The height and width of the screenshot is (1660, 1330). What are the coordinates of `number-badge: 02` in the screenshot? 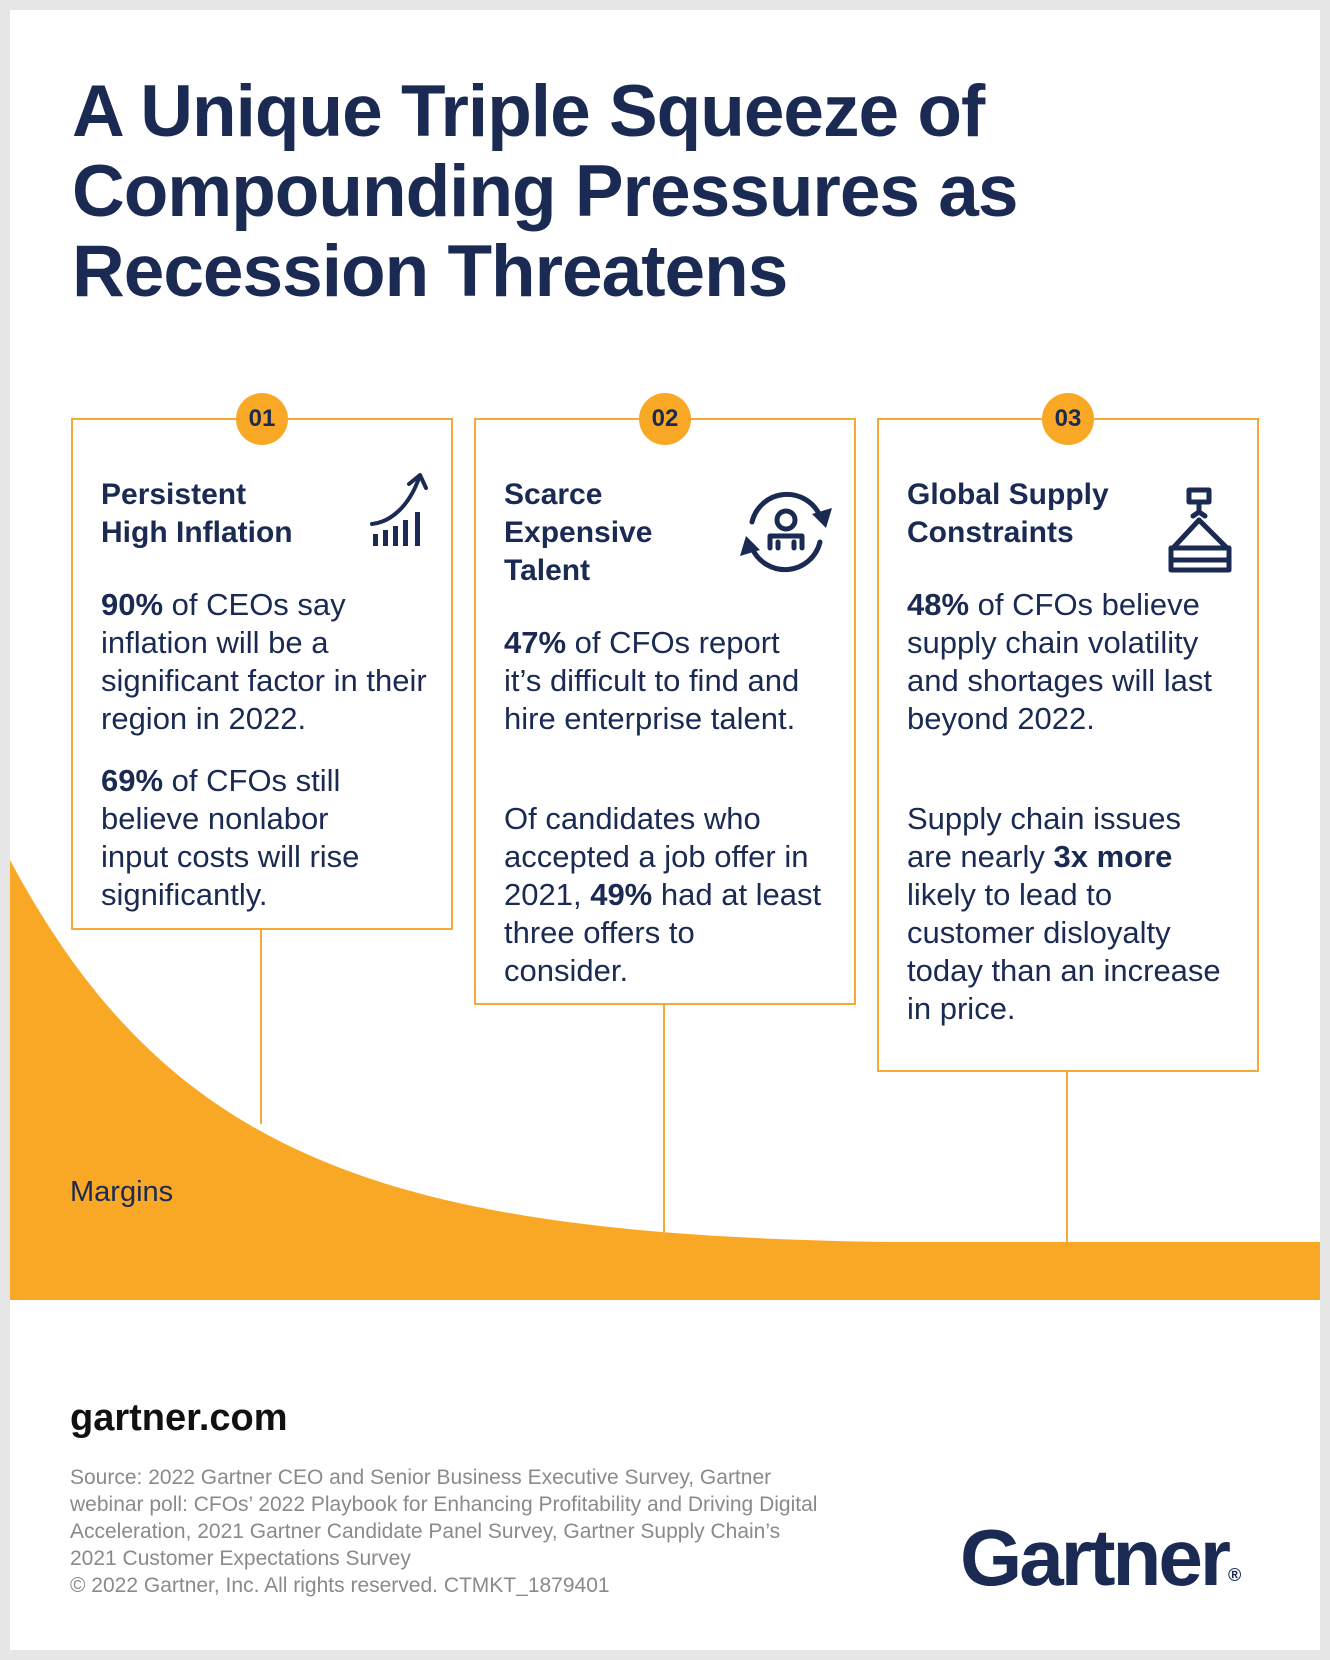 It's located at (665, 419).